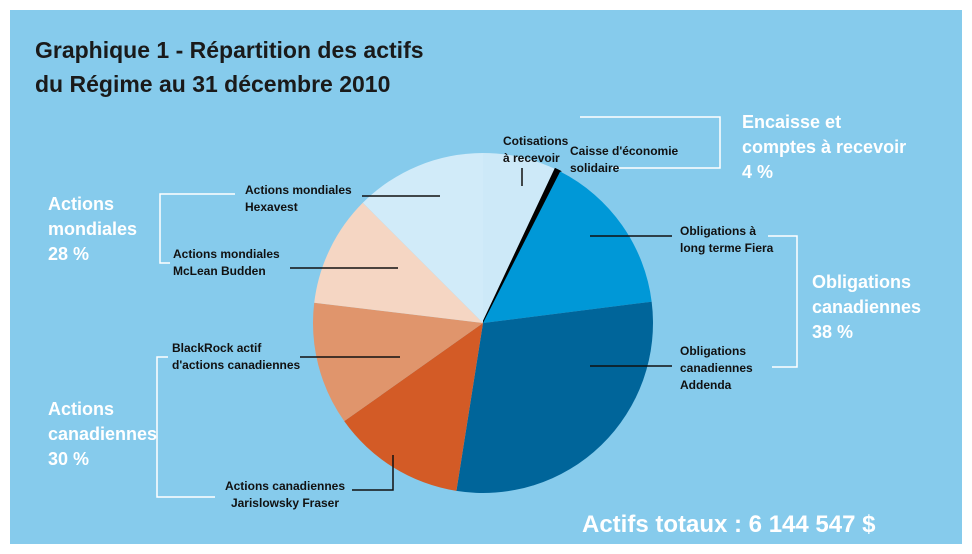 Image resolution: width=972 pixels, height=554 pixels. Describe the element at coordinates (285, 503) in the screenshot. I see `slice-label: Jarislowsky Fraser` at that location.